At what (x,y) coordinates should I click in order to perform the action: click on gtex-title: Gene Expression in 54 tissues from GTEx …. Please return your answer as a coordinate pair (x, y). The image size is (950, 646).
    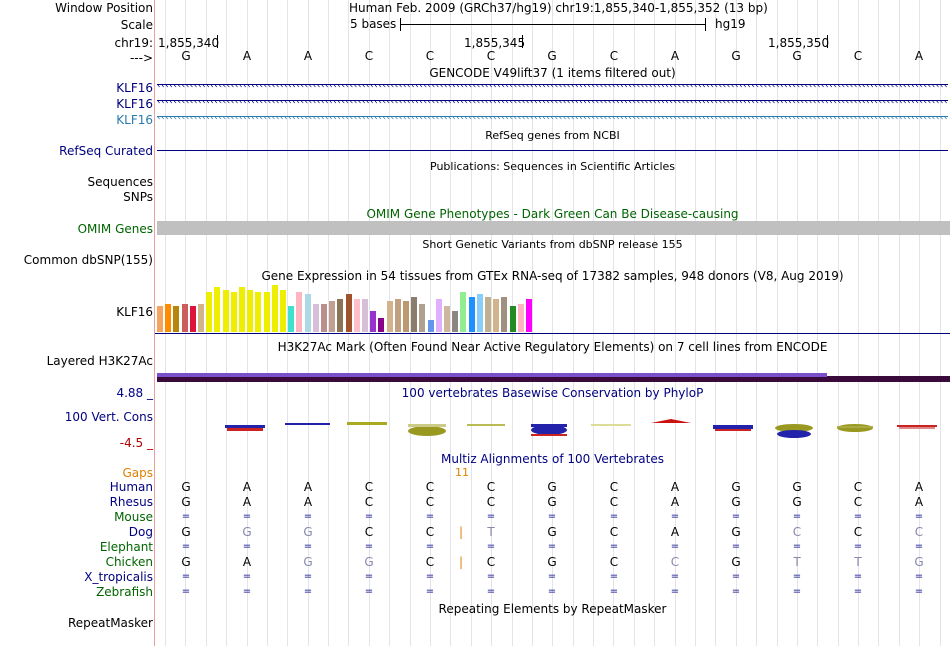
    Looking at the image, I should click on (552, 276).